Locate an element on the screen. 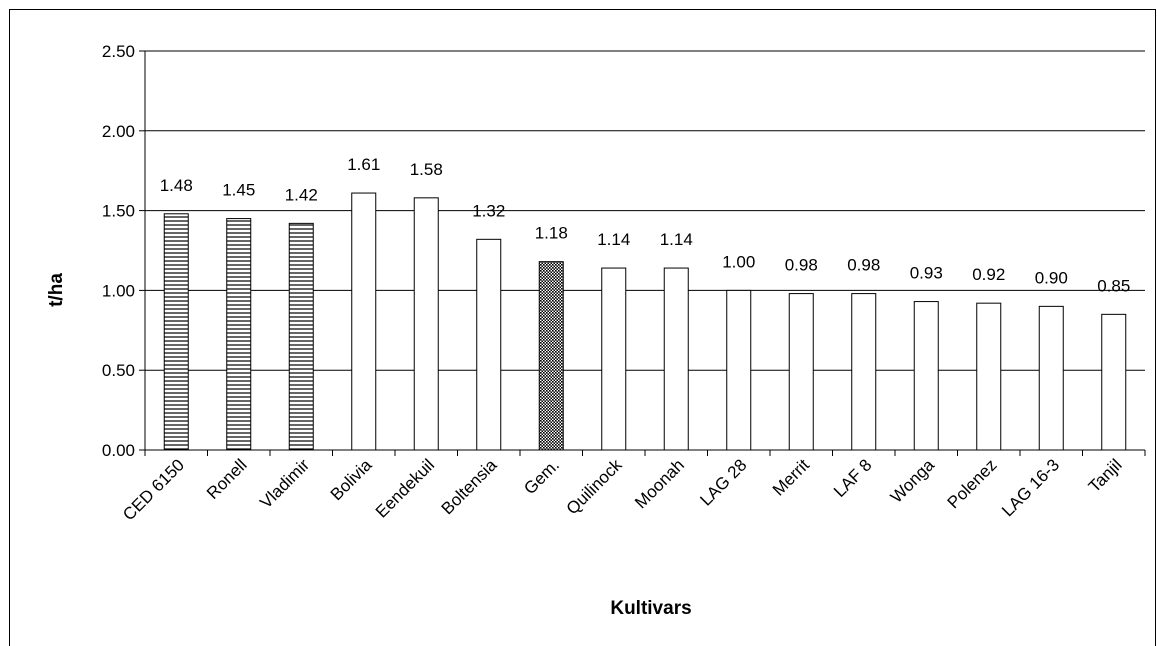  data-label: 1.45 is located at coordinates (238, 190).